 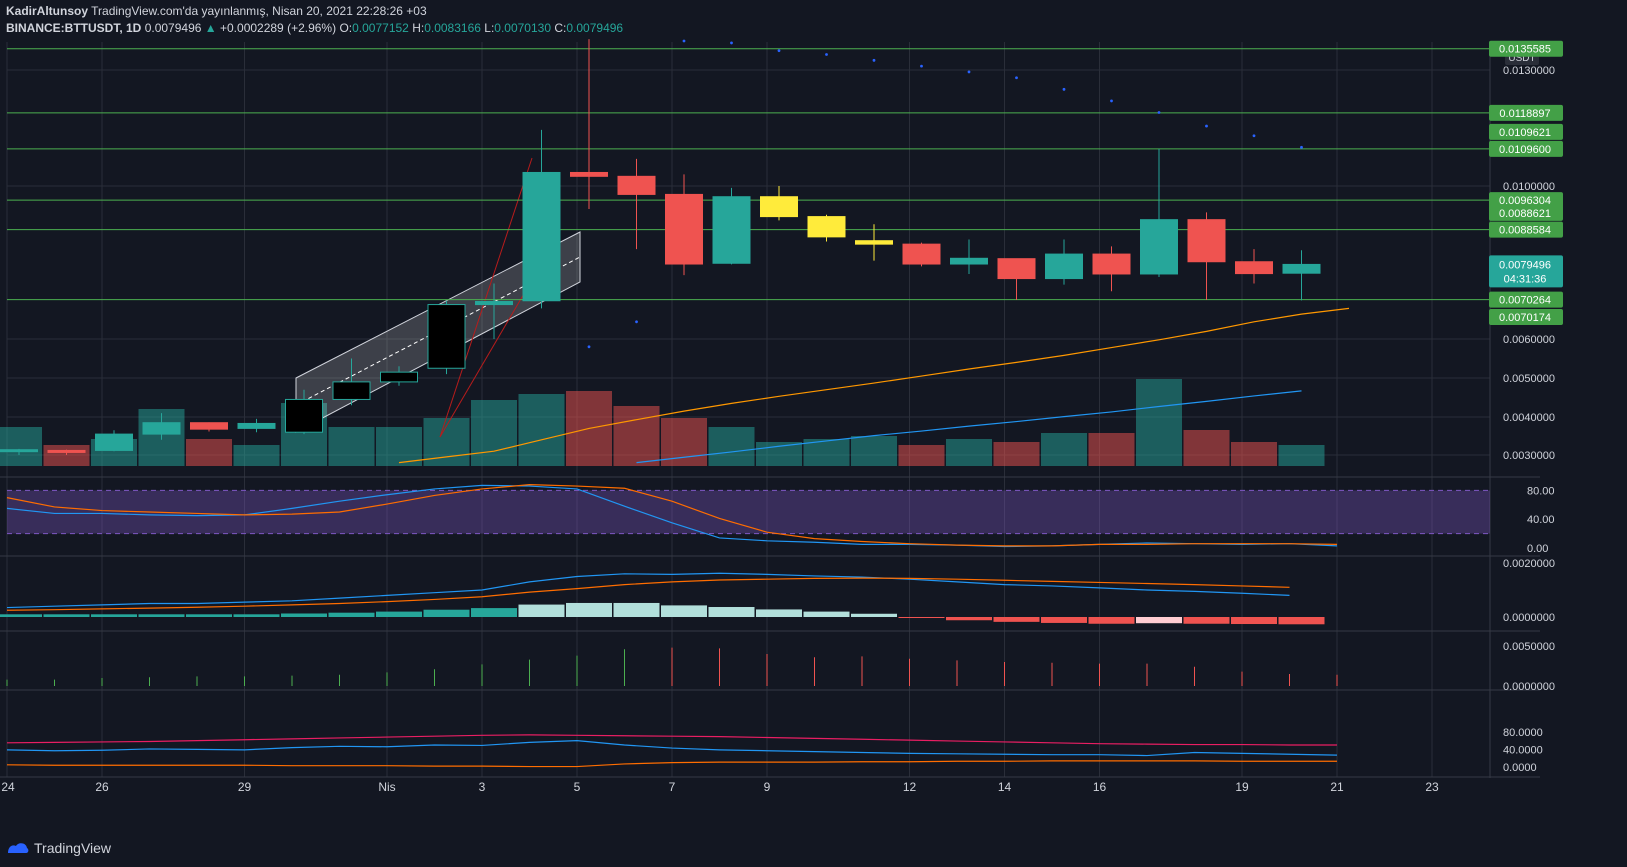 I want to click on trendline-red, so click(x=486, y=297).